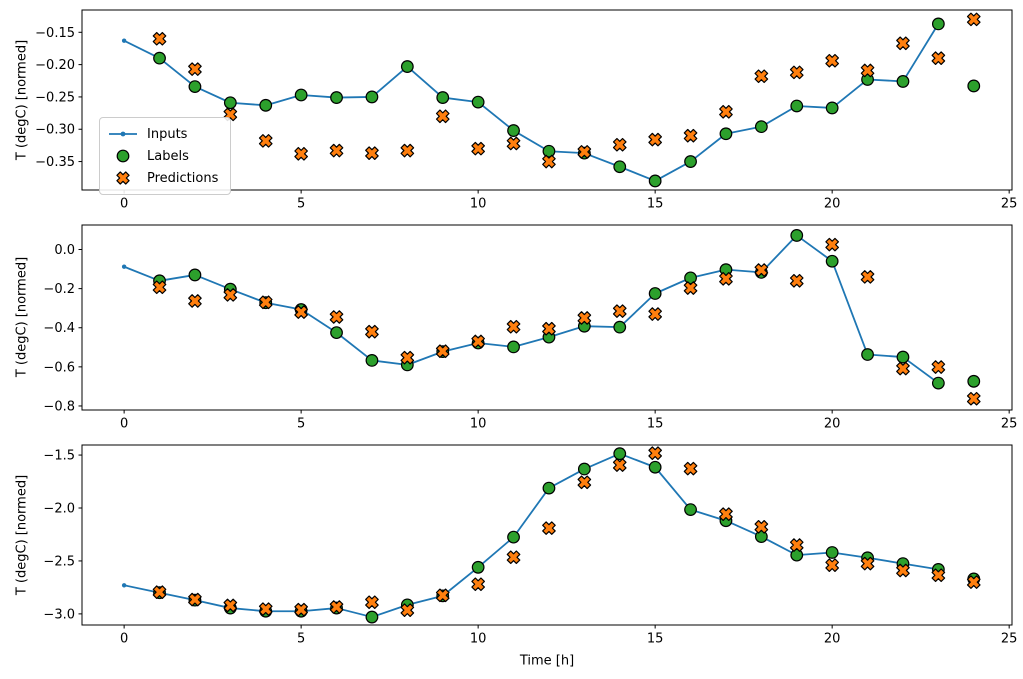 The width and height of the screenshot is (1023, 679). I want to click on y-tick-label: −0.30, so click(55, 130).